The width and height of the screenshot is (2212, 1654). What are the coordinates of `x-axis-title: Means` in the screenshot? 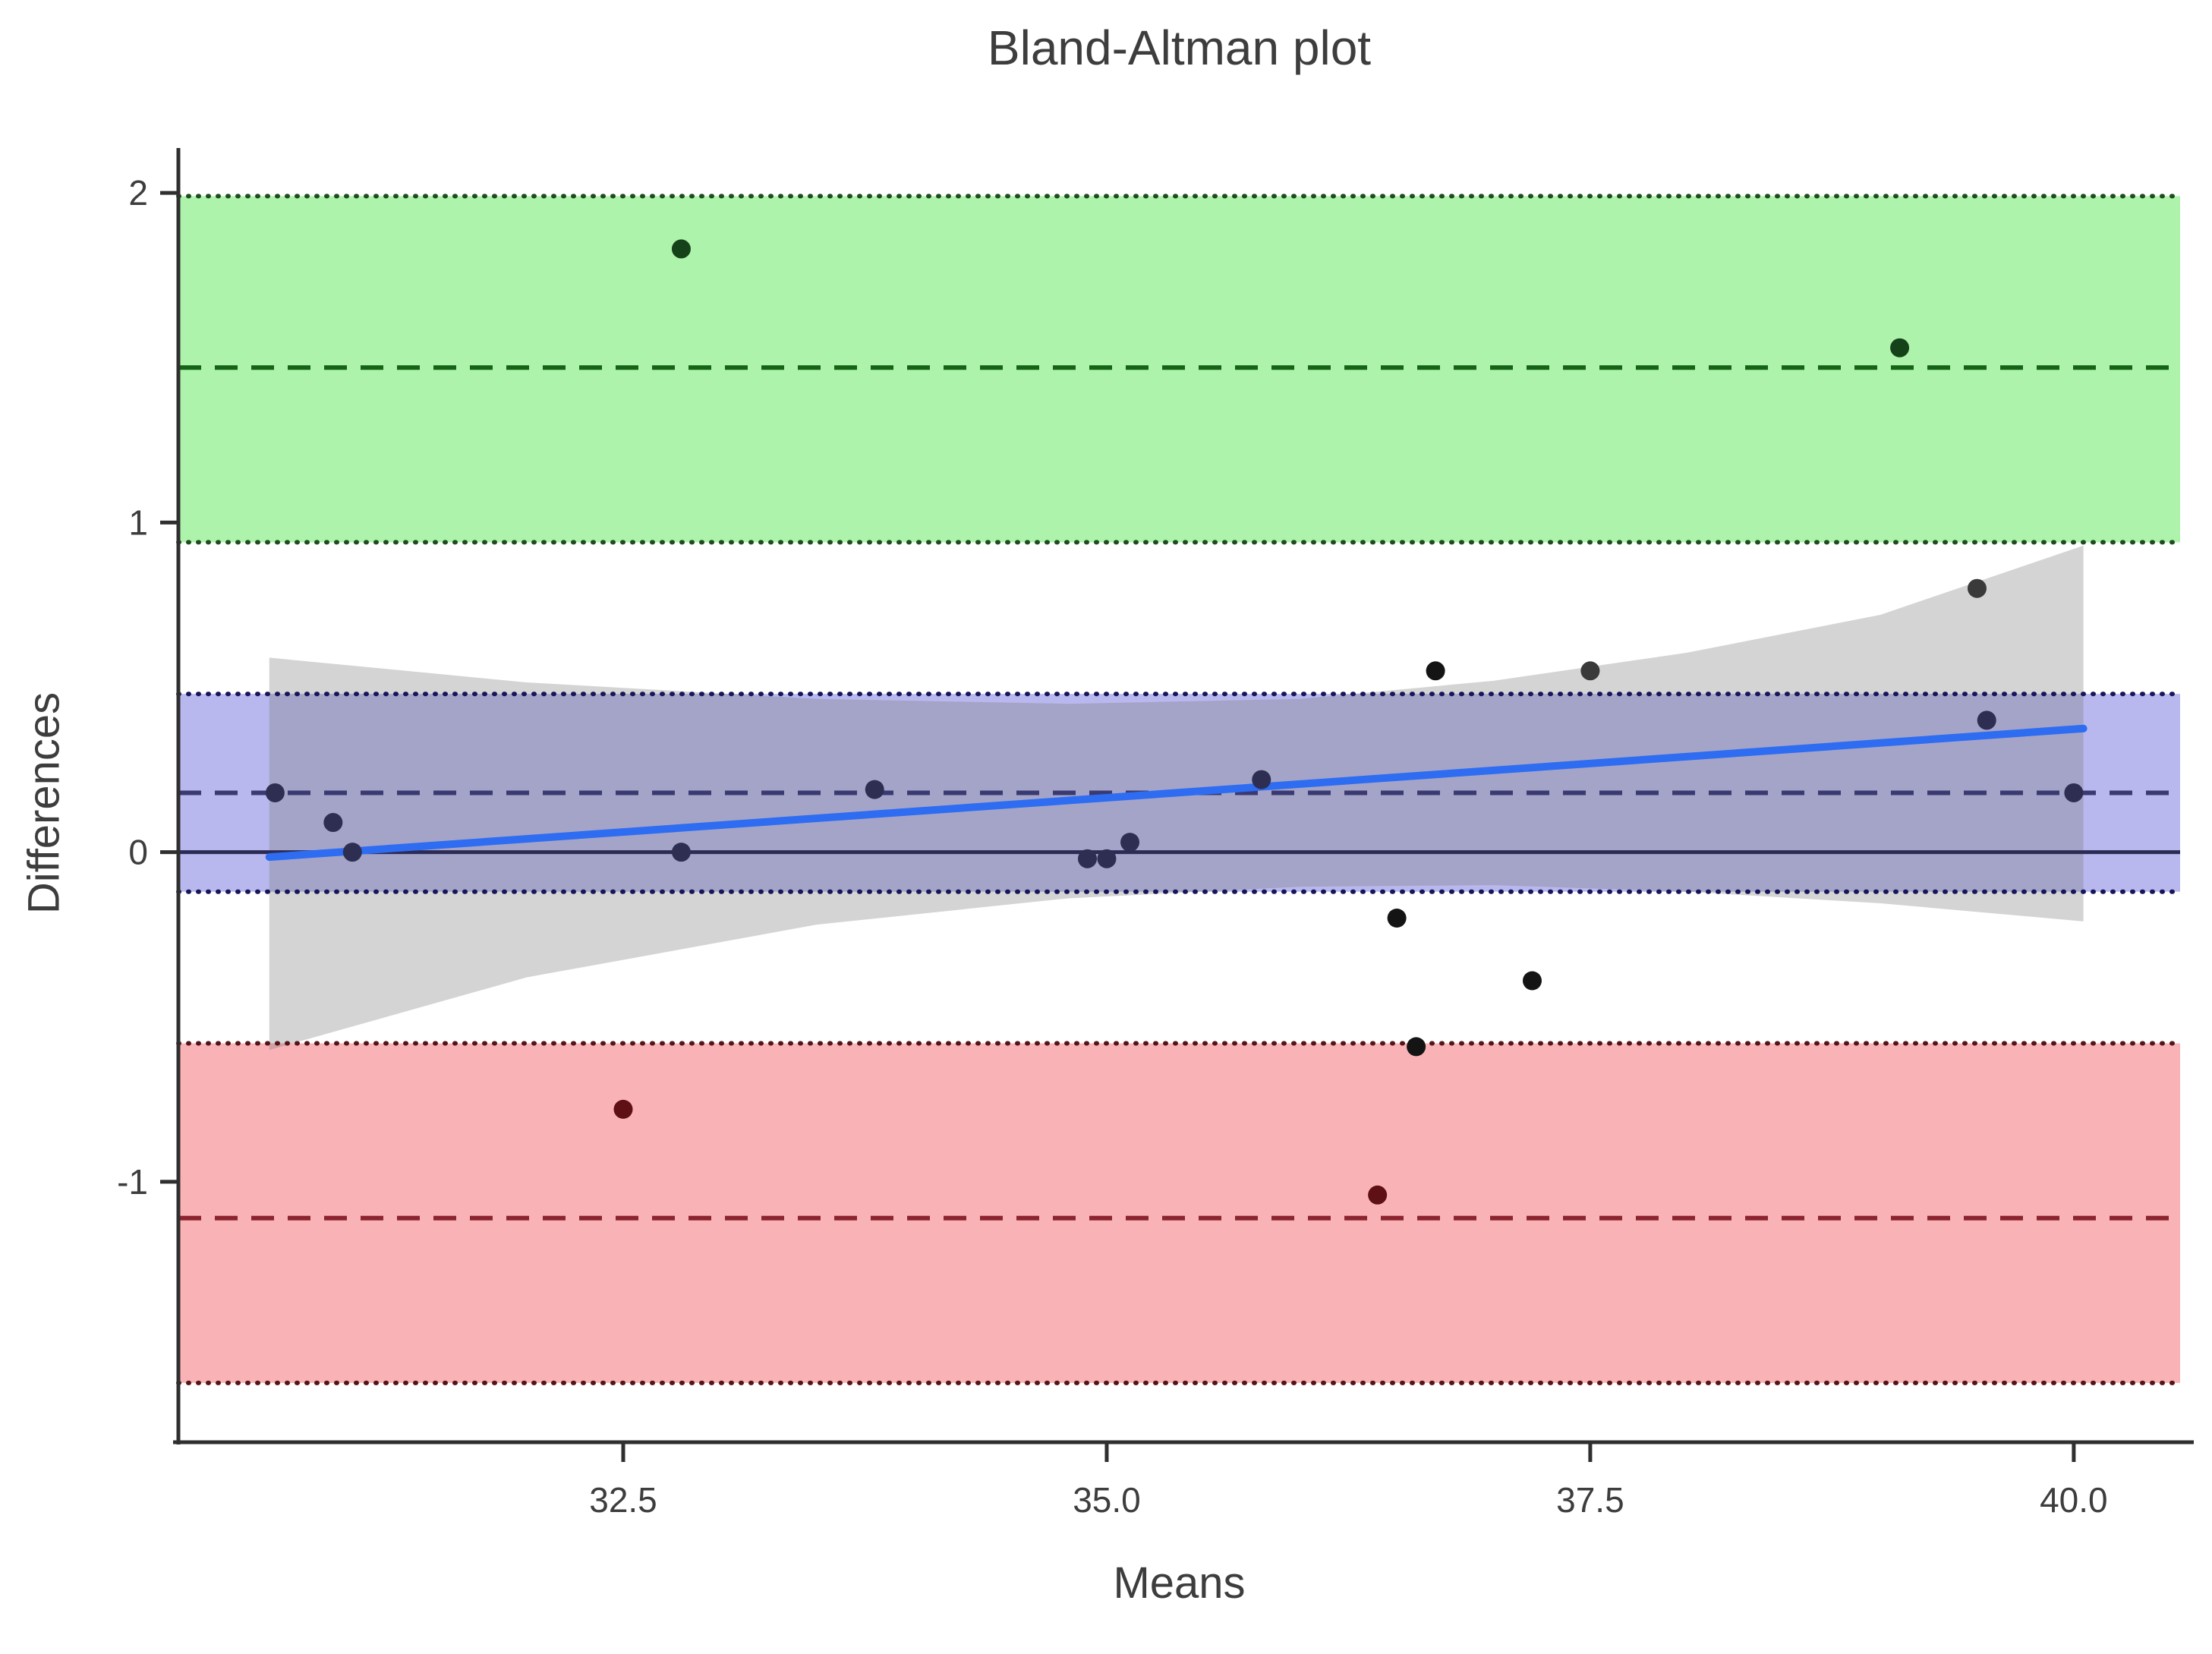 It's located at (1180, 1583).